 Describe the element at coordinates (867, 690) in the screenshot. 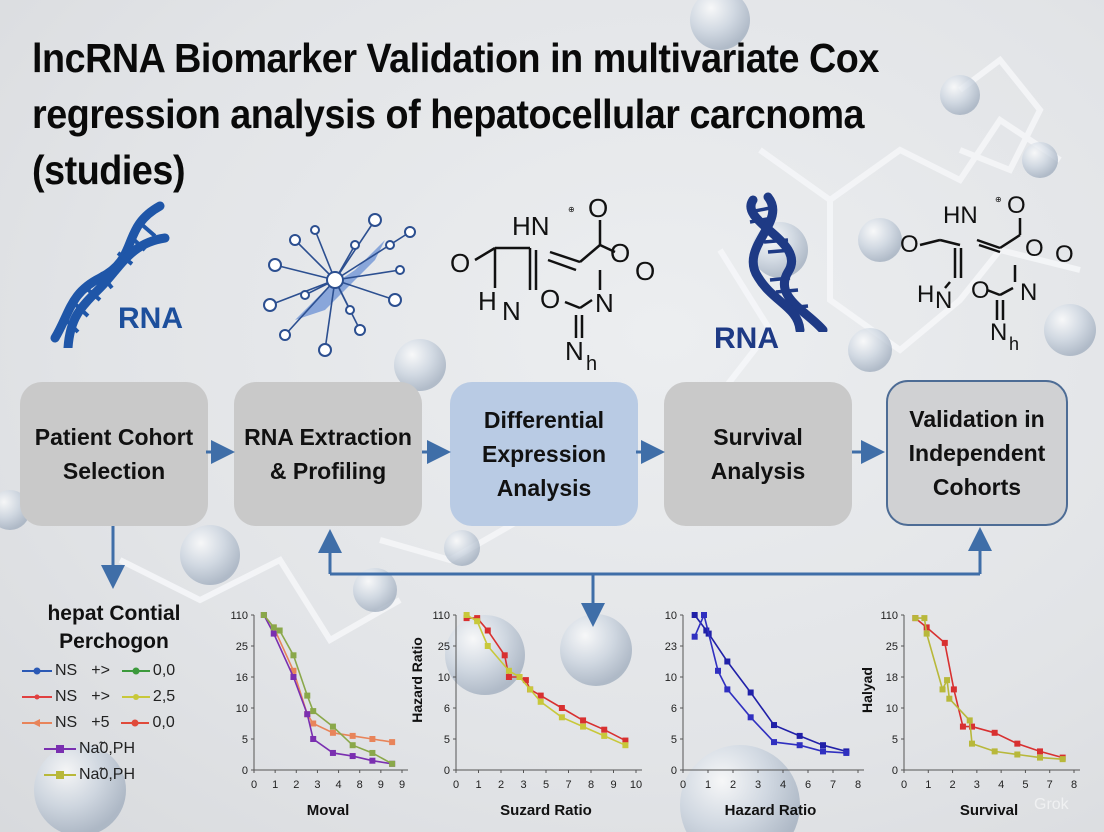

I see `svg-text: Halyad` at that location.